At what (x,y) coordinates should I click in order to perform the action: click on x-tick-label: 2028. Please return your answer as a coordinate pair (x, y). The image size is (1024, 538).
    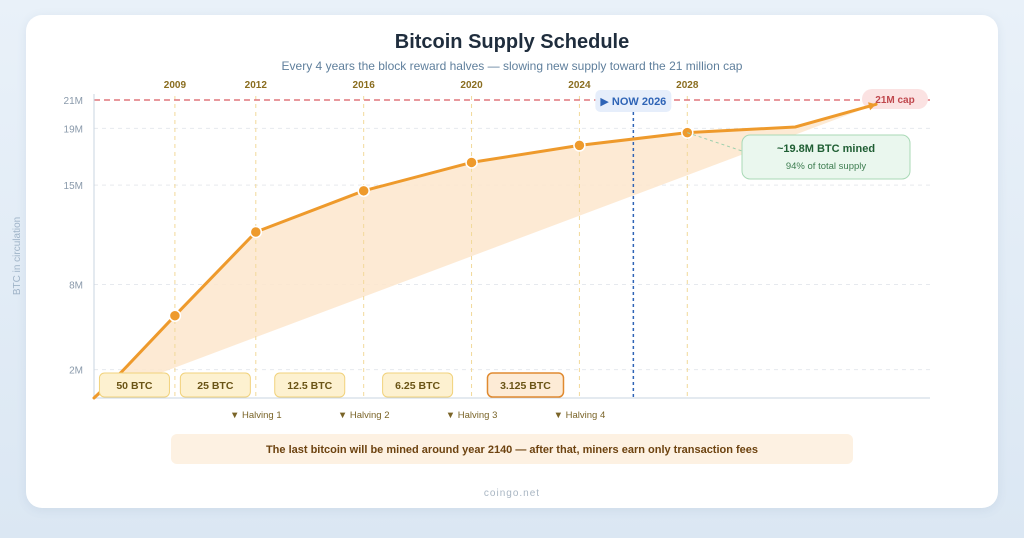
    Looking at the image, I should click on (687, 85).